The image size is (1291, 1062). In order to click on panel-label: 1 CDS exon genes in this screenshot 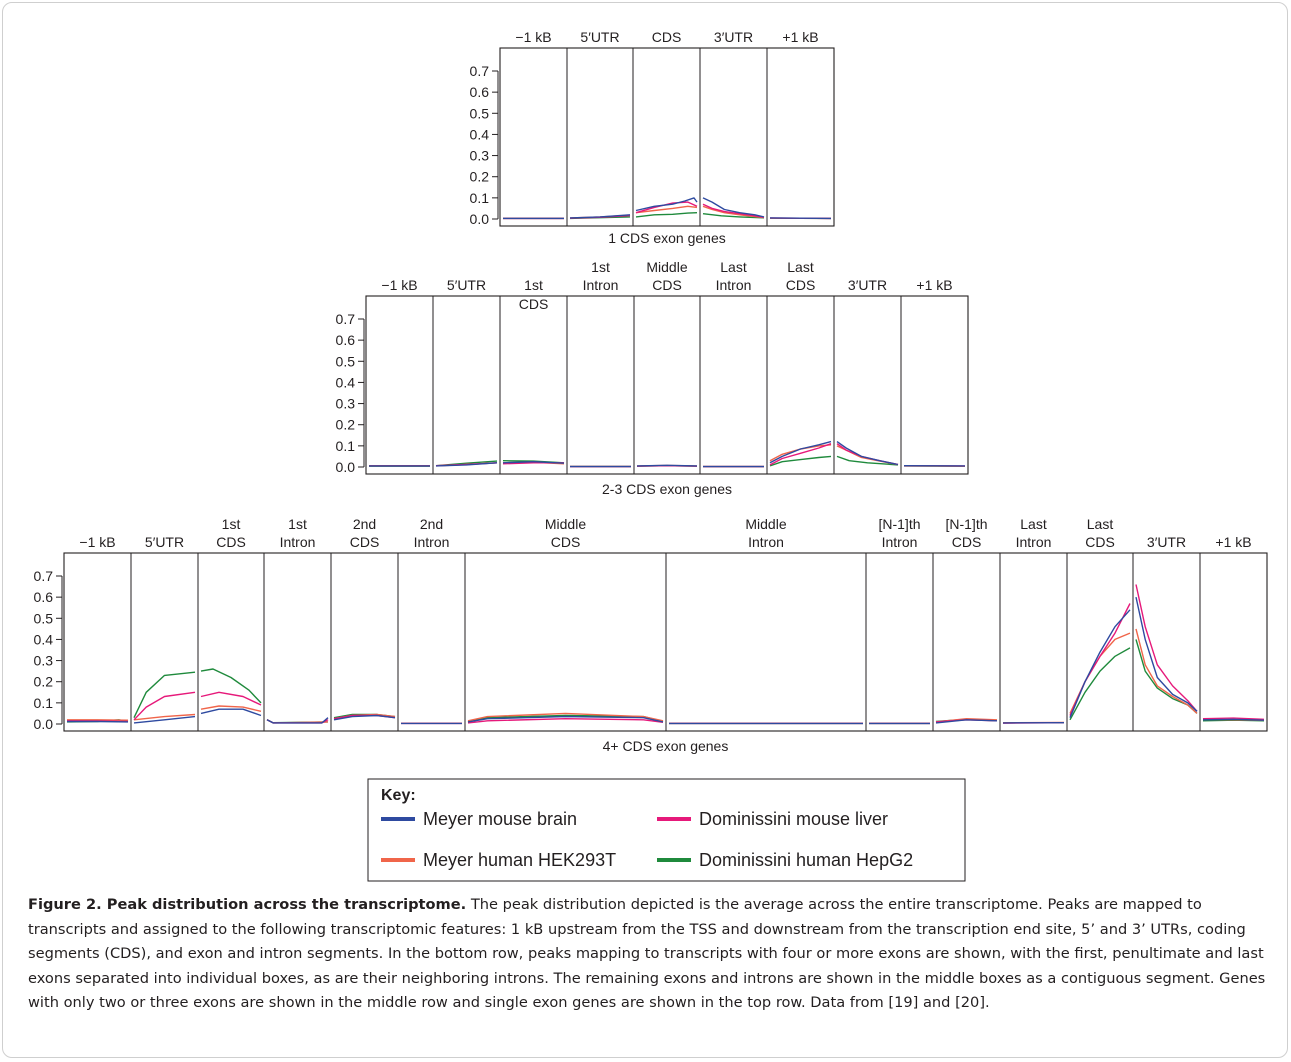, I will do `click(667, 238)`.